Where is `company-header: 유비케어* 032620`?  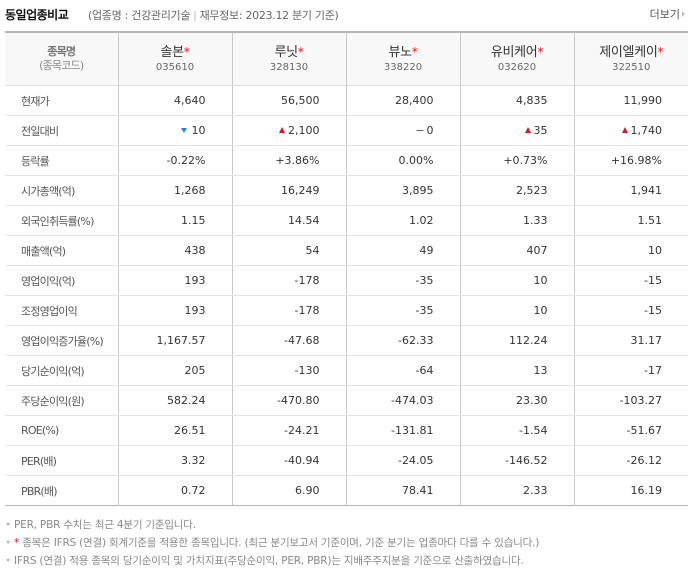
company-header: 유비케어* 032620 is located at coordinates (516, 59).